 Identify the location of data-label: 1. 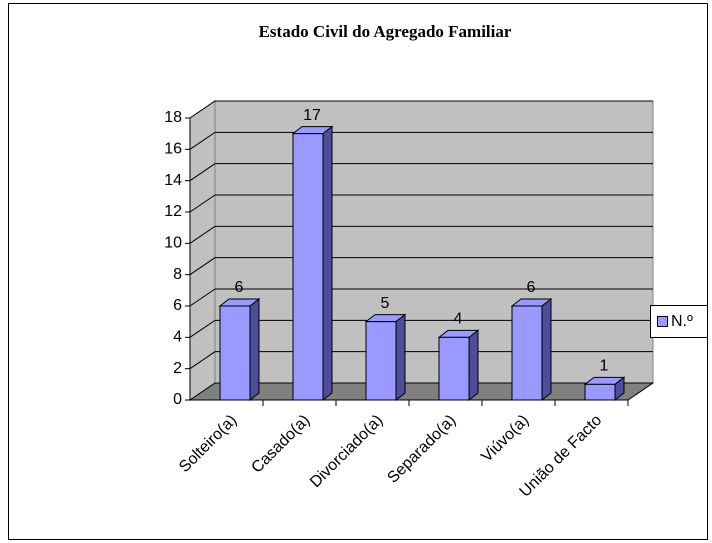
(604, 366).